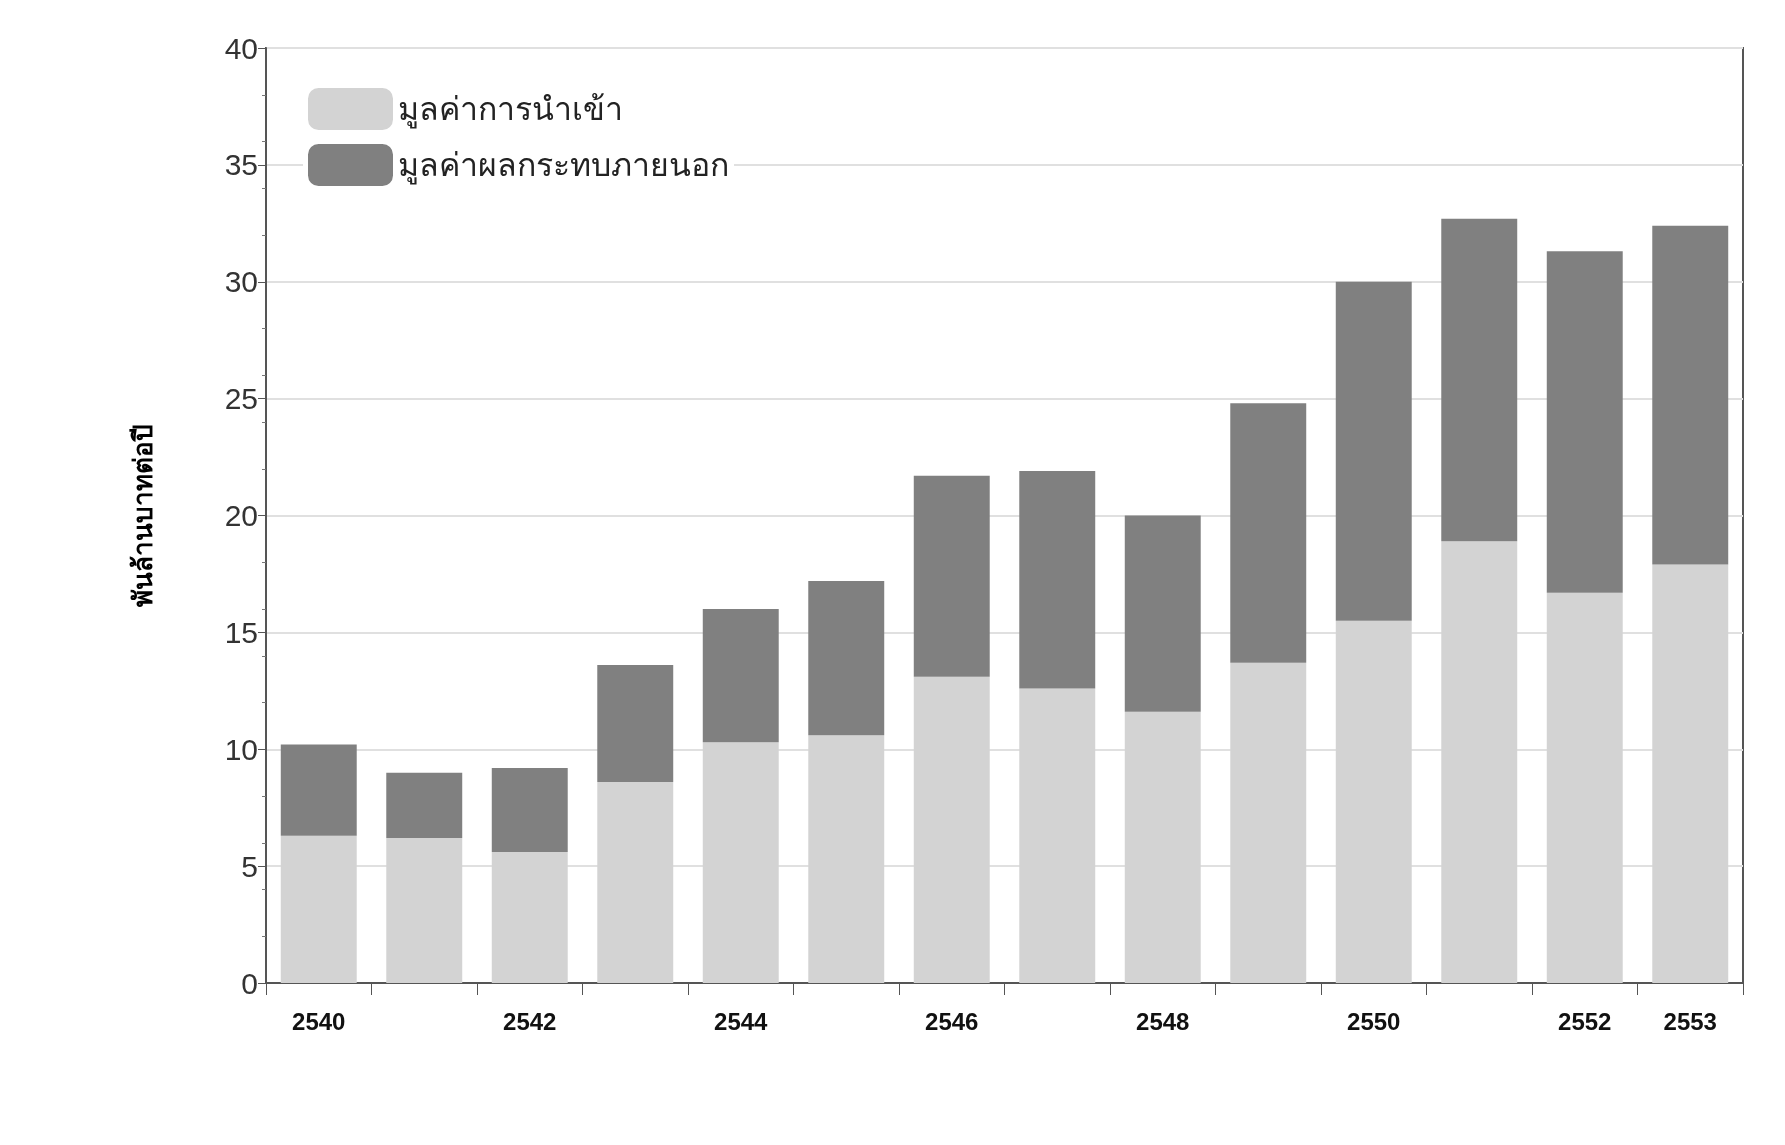 This screenshot has height=1145, width=1785. Describe the element at coordinates (510, 110) in the screenshot. I see `legend-label: มูลค่าการนำเข้า` at that location.